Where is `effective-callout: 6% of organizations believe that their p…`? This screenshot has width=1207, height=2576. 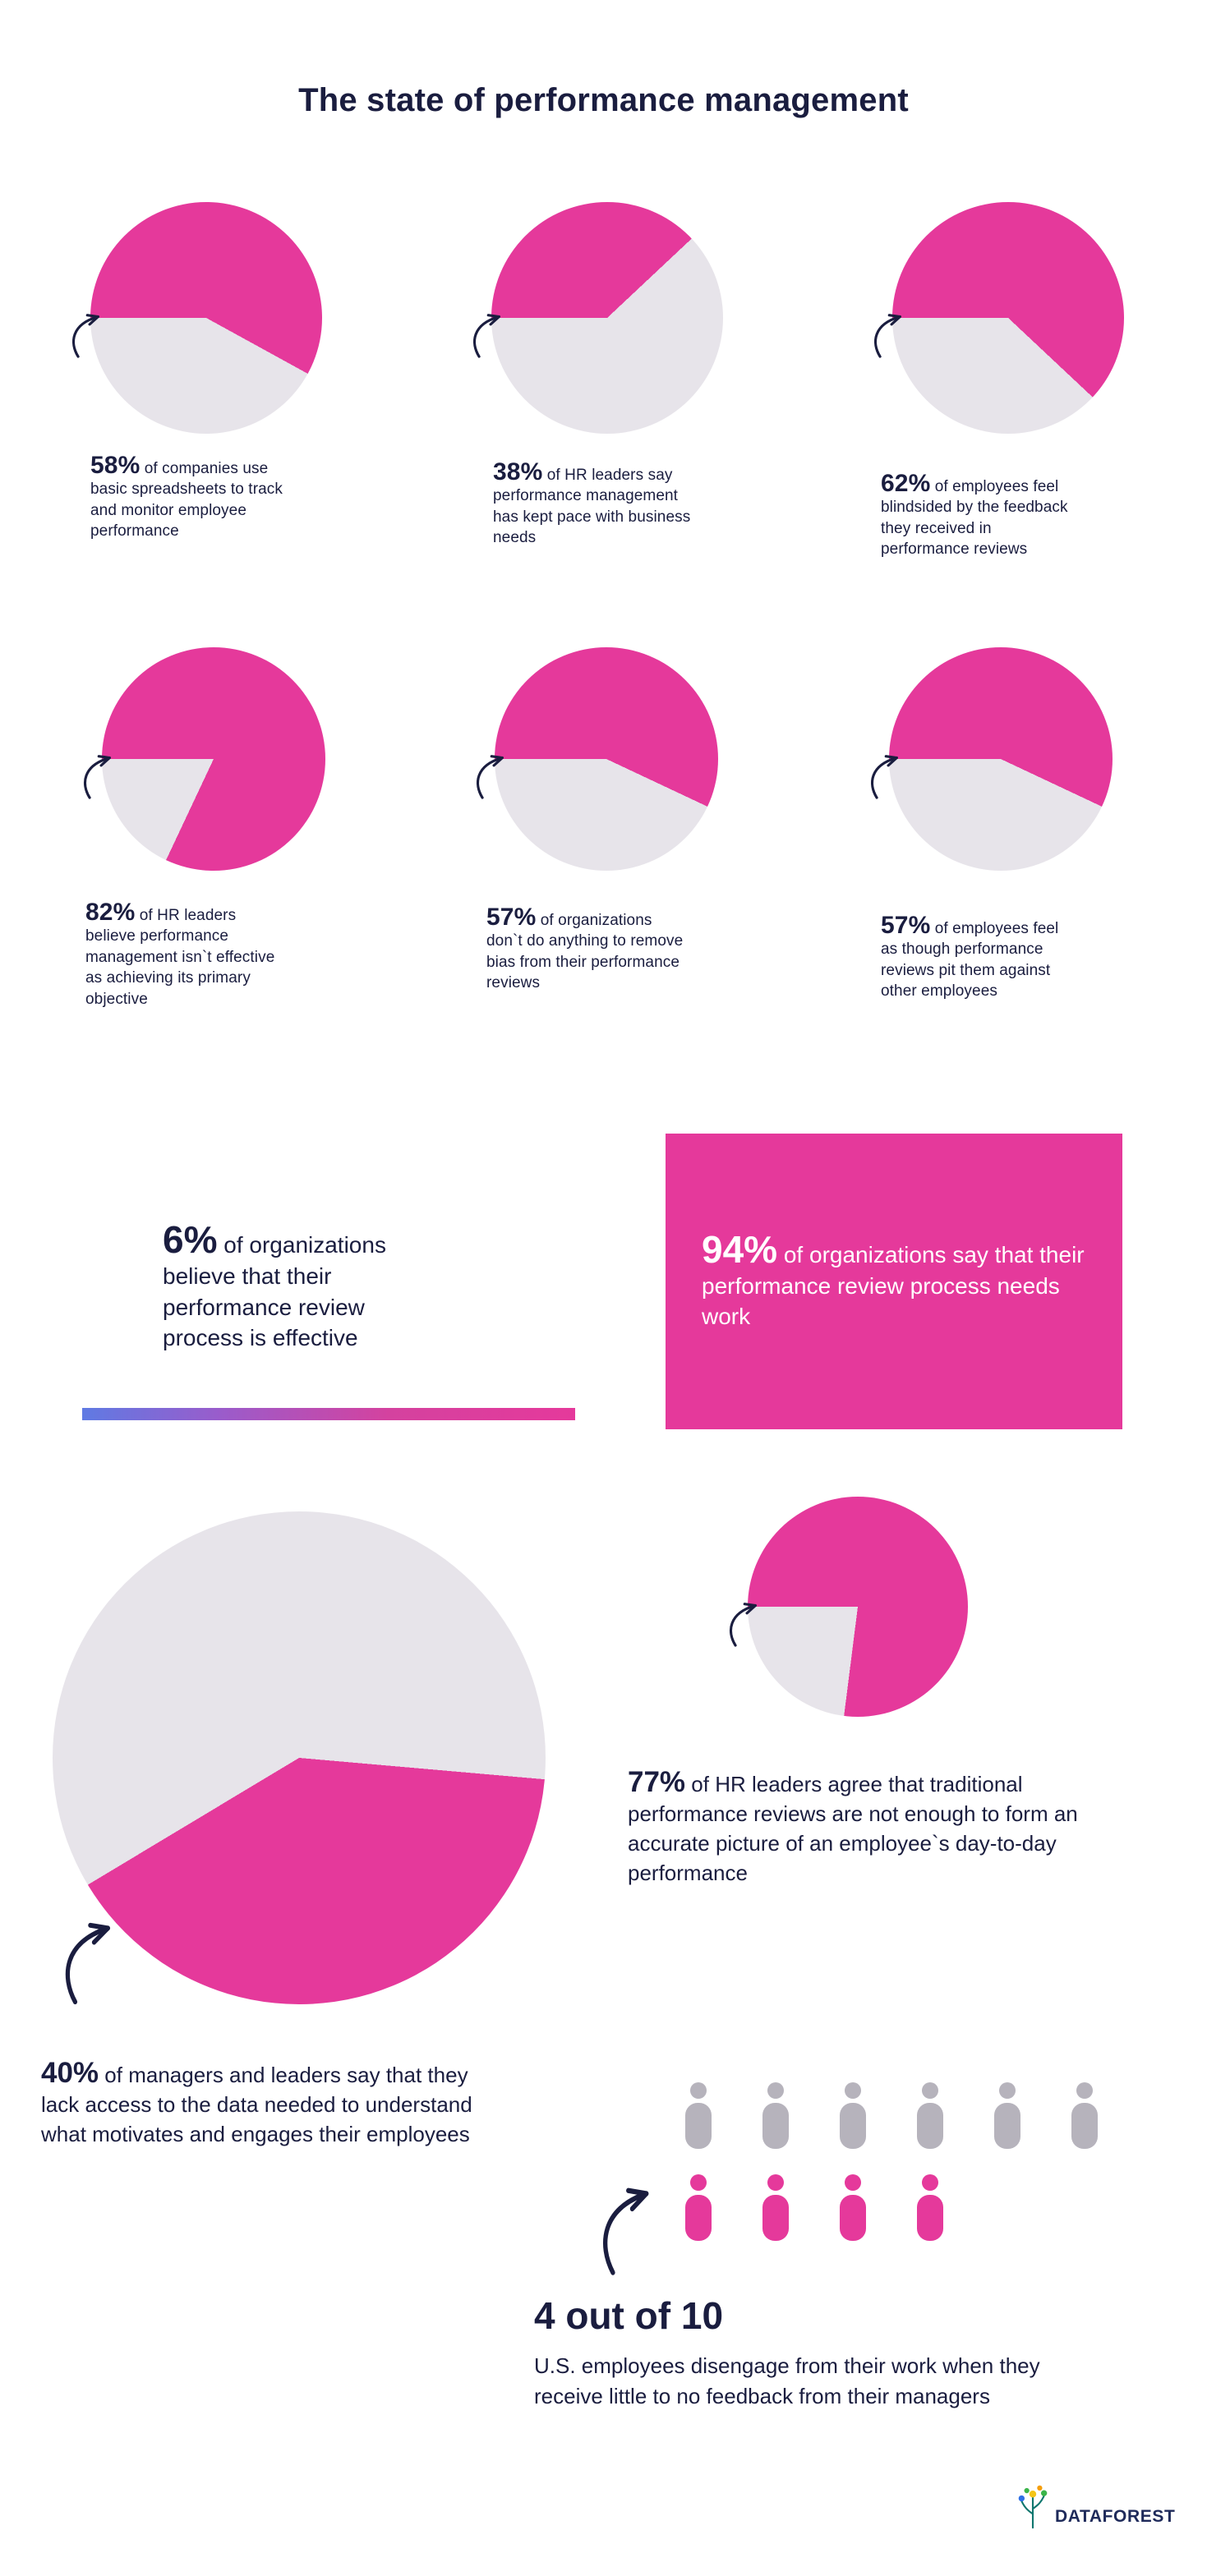 effective-callout: 6% of organizations believe that their p… is located at coordinates (298, 1287).